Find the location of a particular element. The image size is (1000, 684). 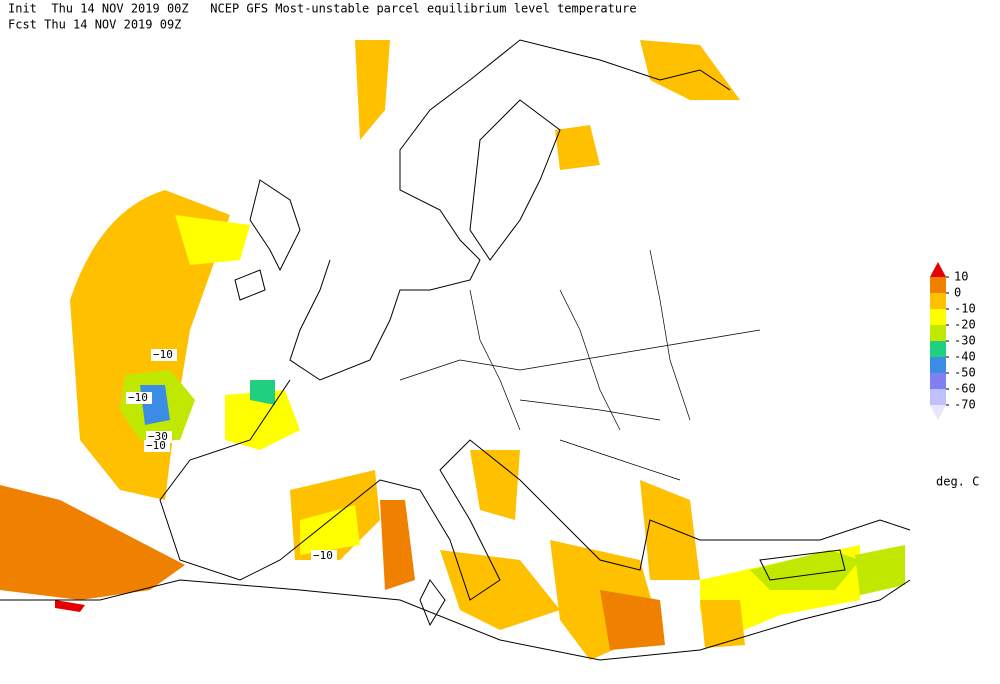

legend-tick-label: -10 is located at coordinates (965, 309).